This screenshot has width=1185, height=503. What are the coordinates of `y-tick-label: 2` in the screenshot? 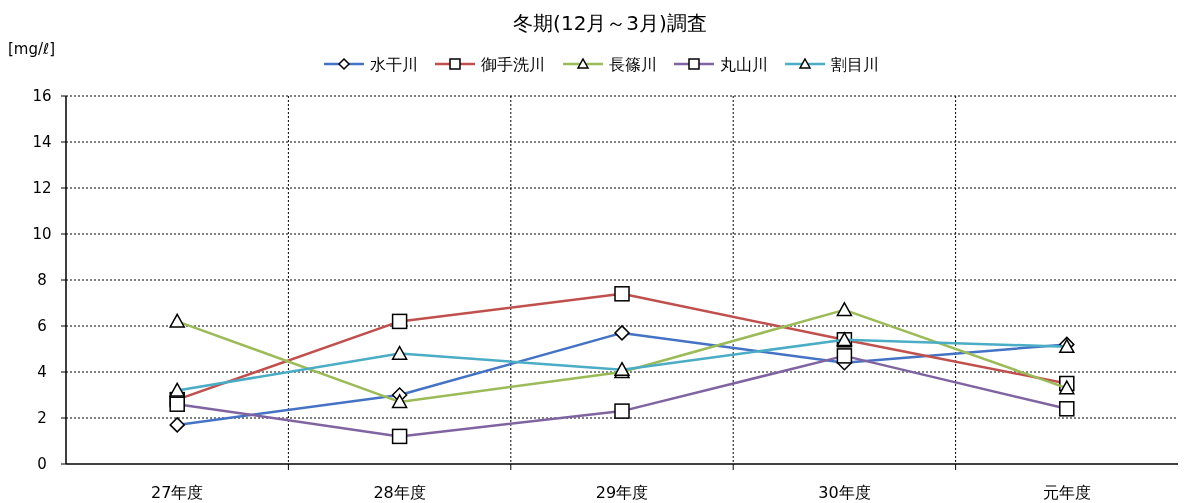 It's located at (42, 418).